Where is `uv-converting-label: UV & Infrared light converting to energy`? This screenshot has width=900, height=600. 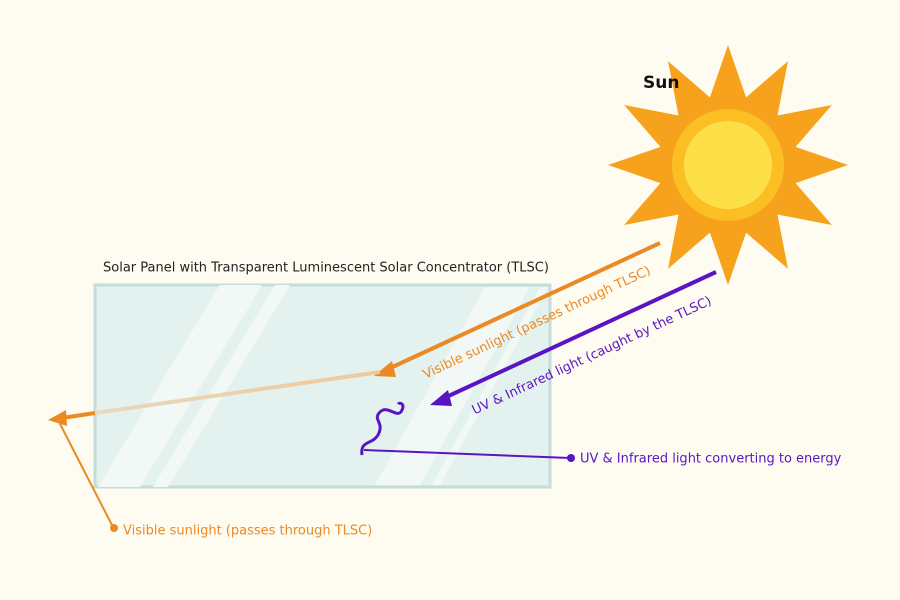
uv-converting-label: UV & Infrared light converting to energy is located at coordinates (711, 459).